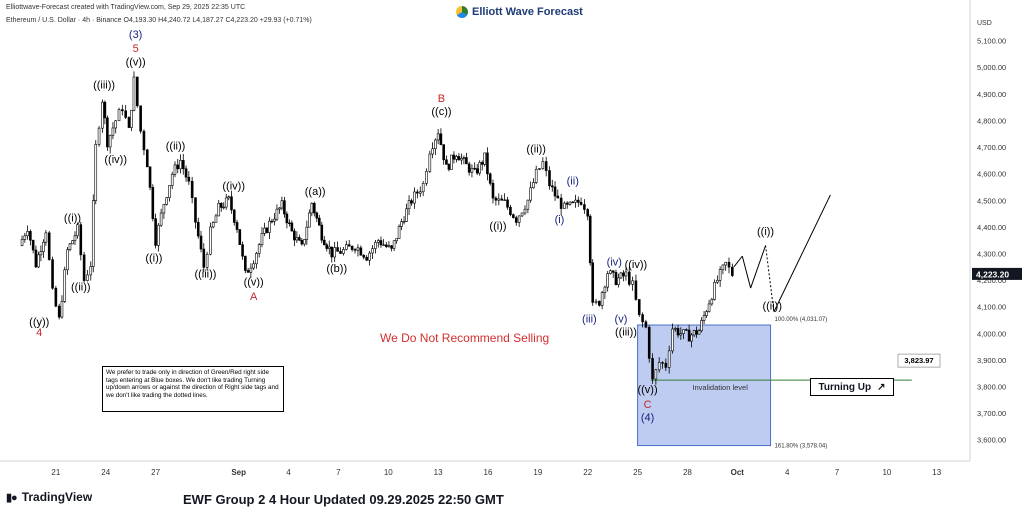  What do you see at coordinates (49, 497) in the screenshot?
I see `tradingview-logo: ▮● TradingView` at bounding box center [49, 497].